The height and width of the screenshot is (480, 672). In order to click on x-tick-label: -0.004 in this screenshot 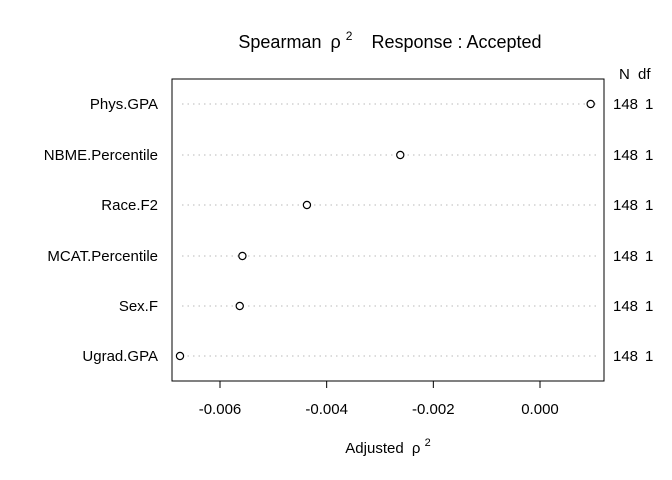, I will do `click(326, 409)`.